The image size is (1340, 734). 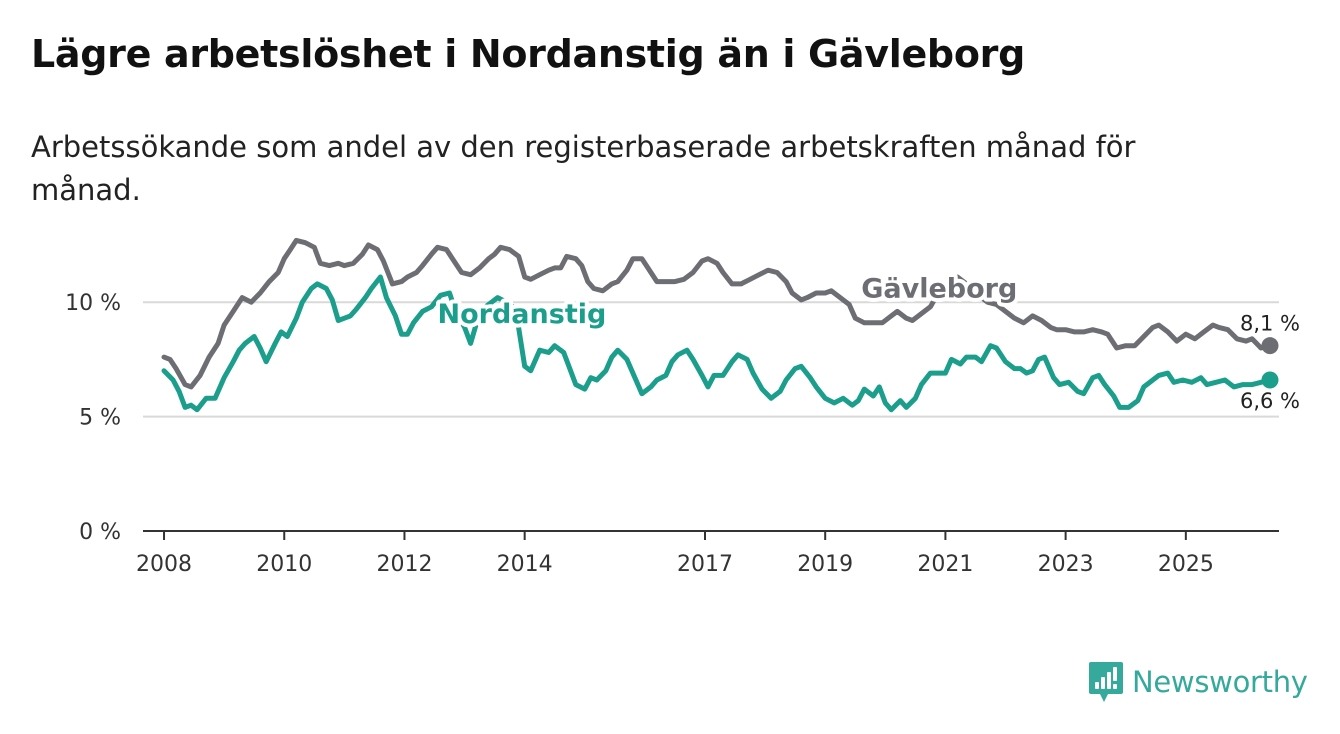 I want to click on x-tick-label: 2021, so click(x=945, y=564).